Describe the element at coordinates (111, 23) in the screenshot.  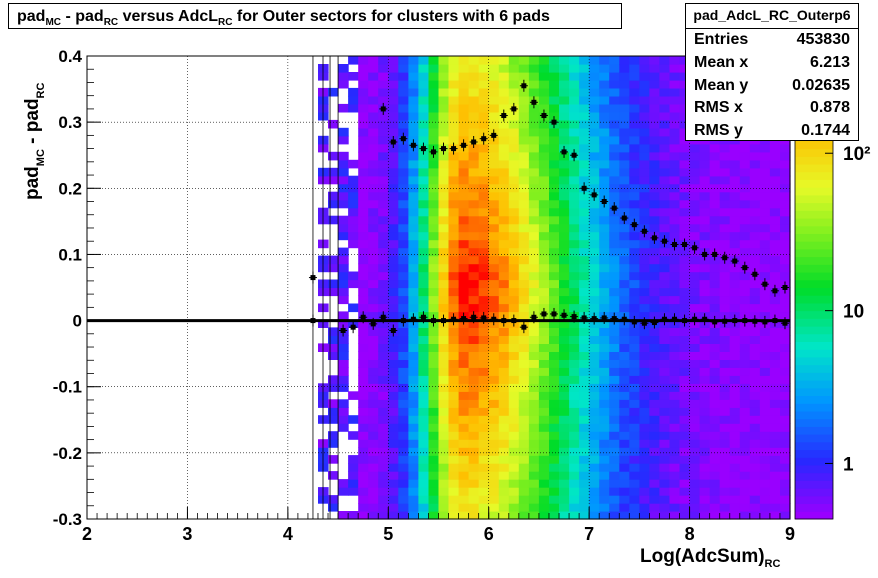
I see `title-sub: RC` at that location.